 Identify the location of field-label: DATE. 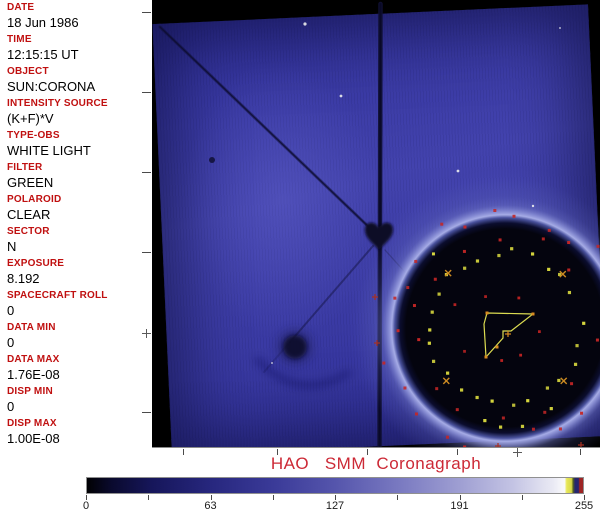
(21, 7).